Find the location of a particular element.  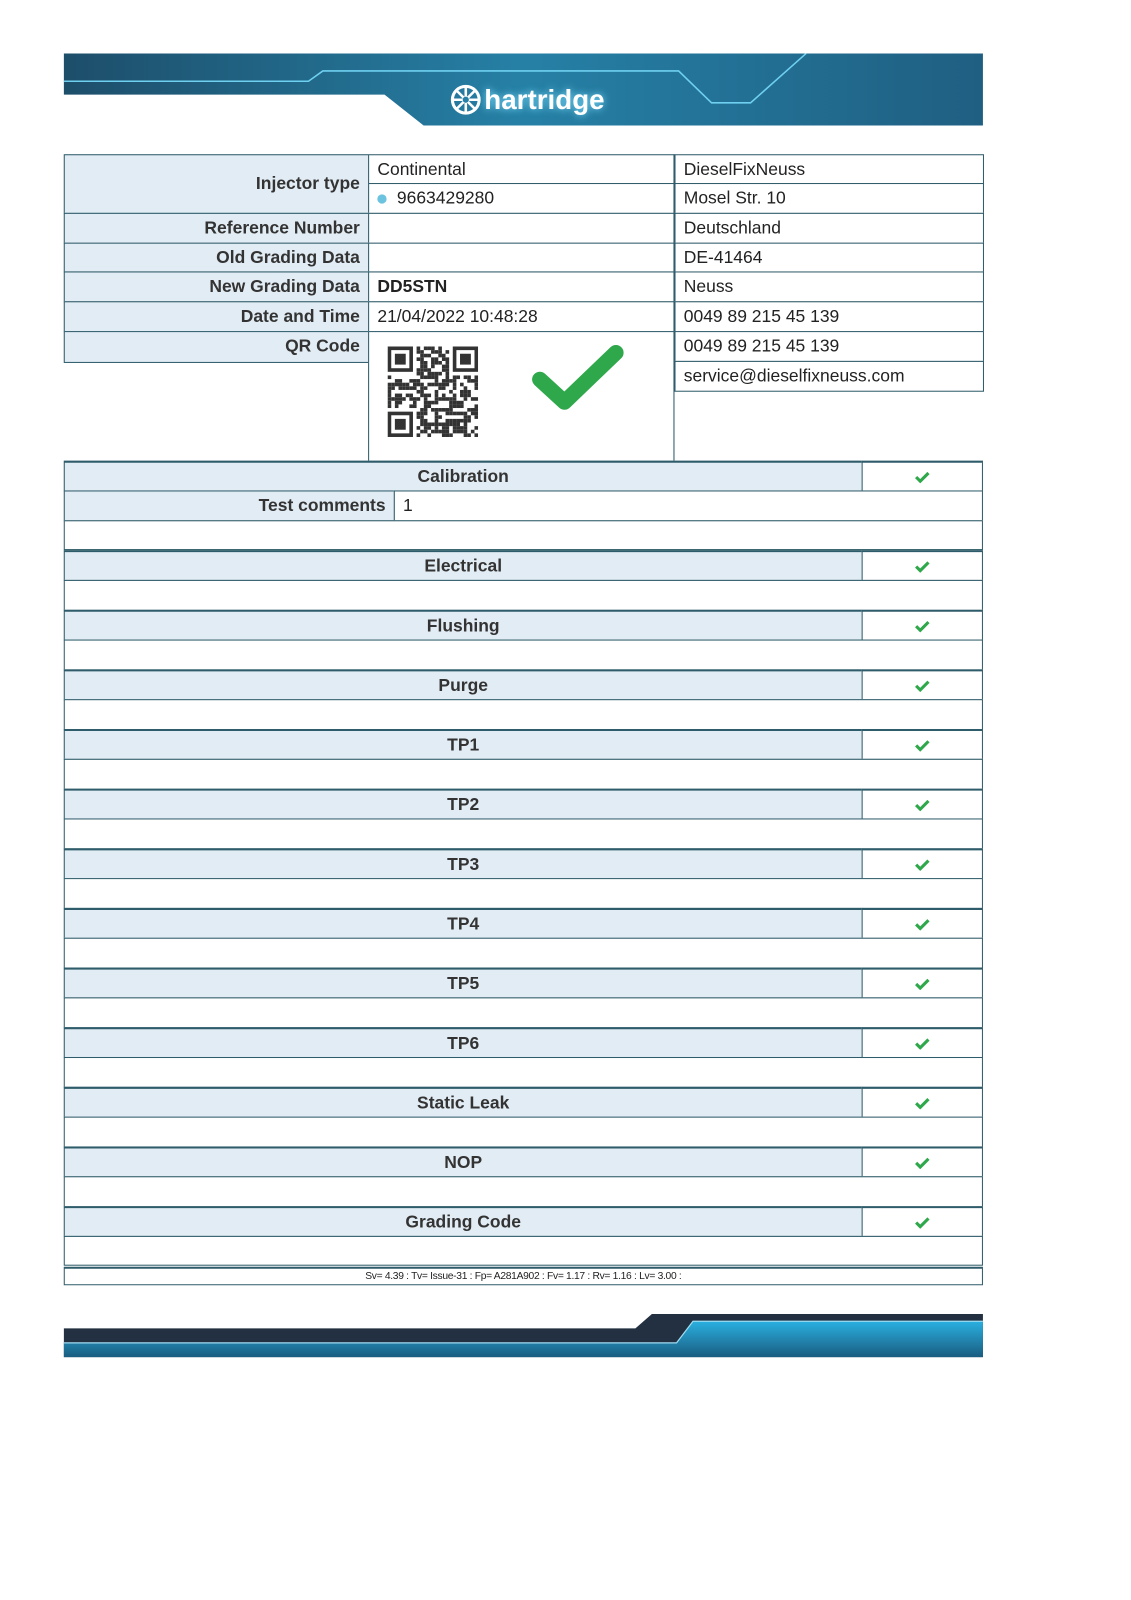

qr-code-label: QR Code is located at coordinates (216, 347).